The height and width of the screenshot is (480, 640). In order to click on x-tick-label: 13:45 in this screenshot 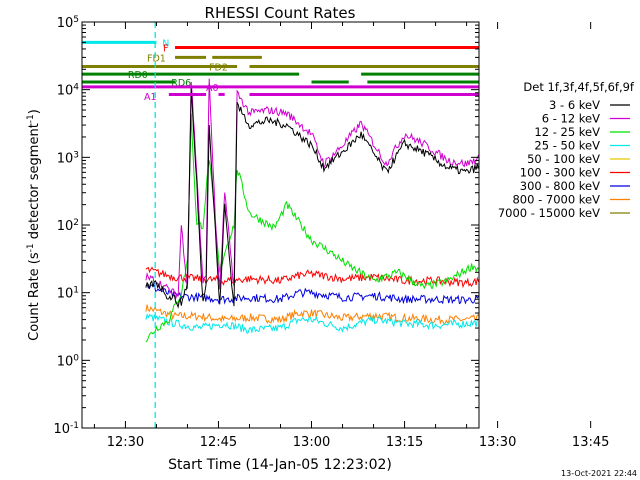, I will do `click(590, 442)`.